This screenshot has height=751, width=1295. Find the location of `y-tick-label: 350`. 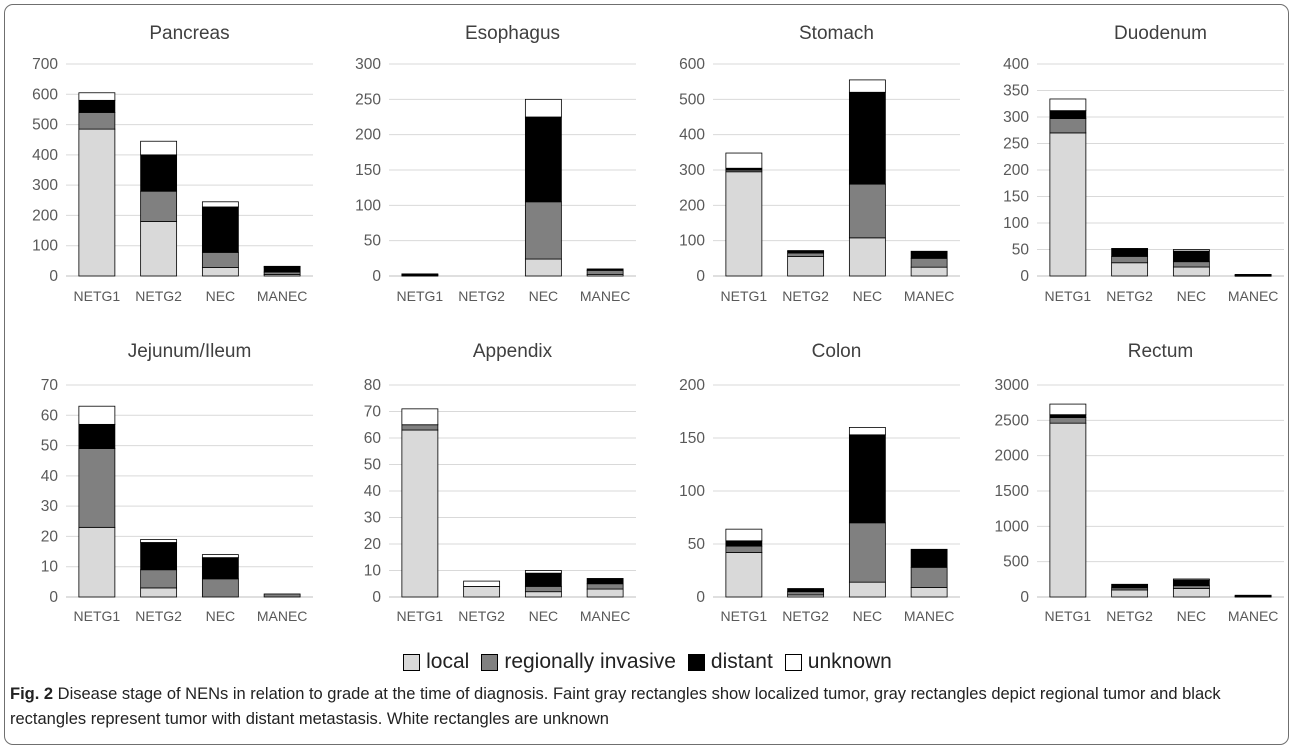

y-tick-label: 350 is located at coordinates (1016, 91).